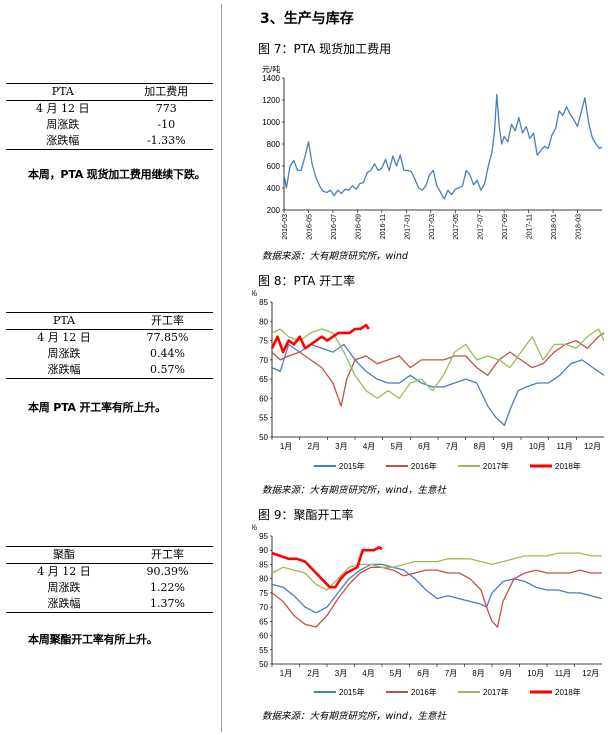 The image size is (608, 735). Describe the element at coordinates (166, 92) in the screenshot. I see `table-header: 加工费用` at that location.